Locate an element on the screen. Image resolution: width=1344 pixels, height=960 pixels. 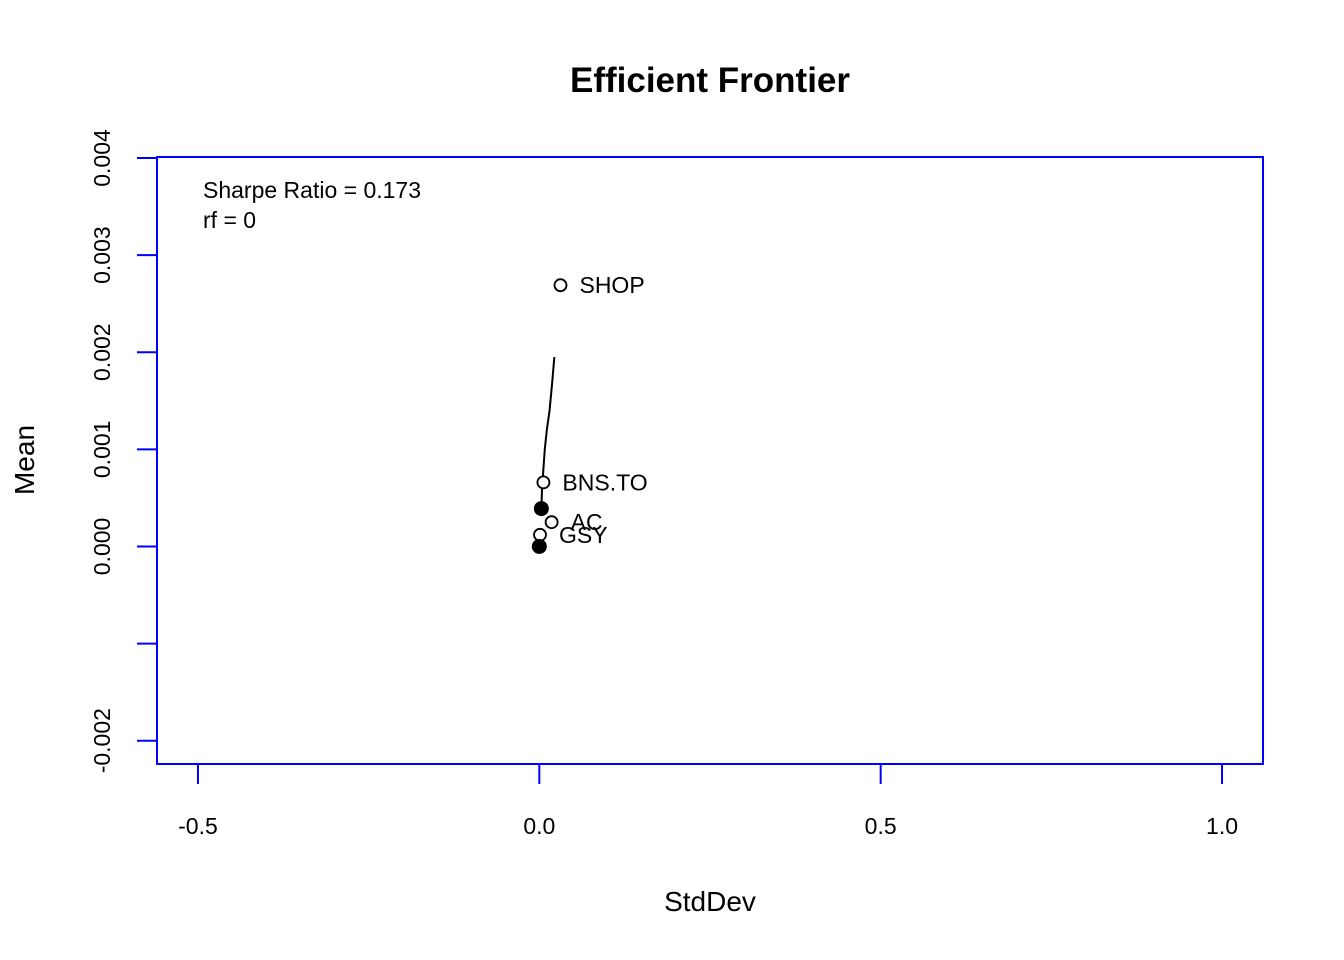
chart-title: Efficient Frontier is located at coordinates (710, 80).